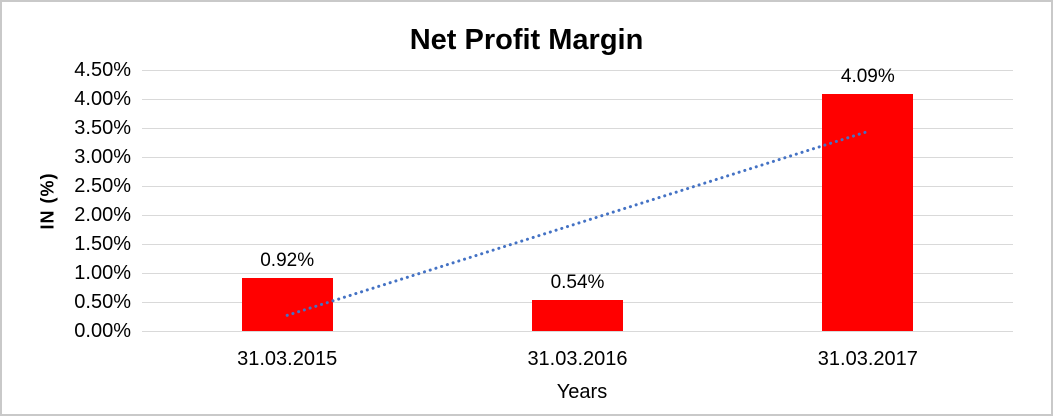 The height and width of the screenshot is (416, 1053). Describe the element at coordinates (102, 273) in the screenshot. I see `y-tick-label: 1.00%` at that location.